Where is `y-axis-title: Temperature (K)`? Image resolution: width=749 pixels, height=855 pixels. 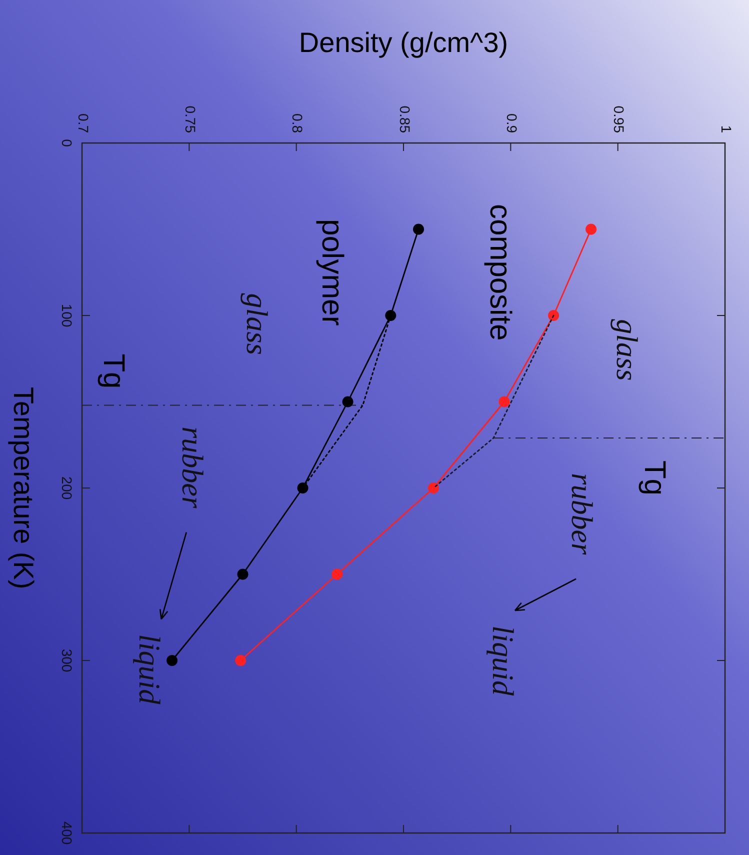 y-axis-title: Temperature (K) is located at coordinates (23, 488).